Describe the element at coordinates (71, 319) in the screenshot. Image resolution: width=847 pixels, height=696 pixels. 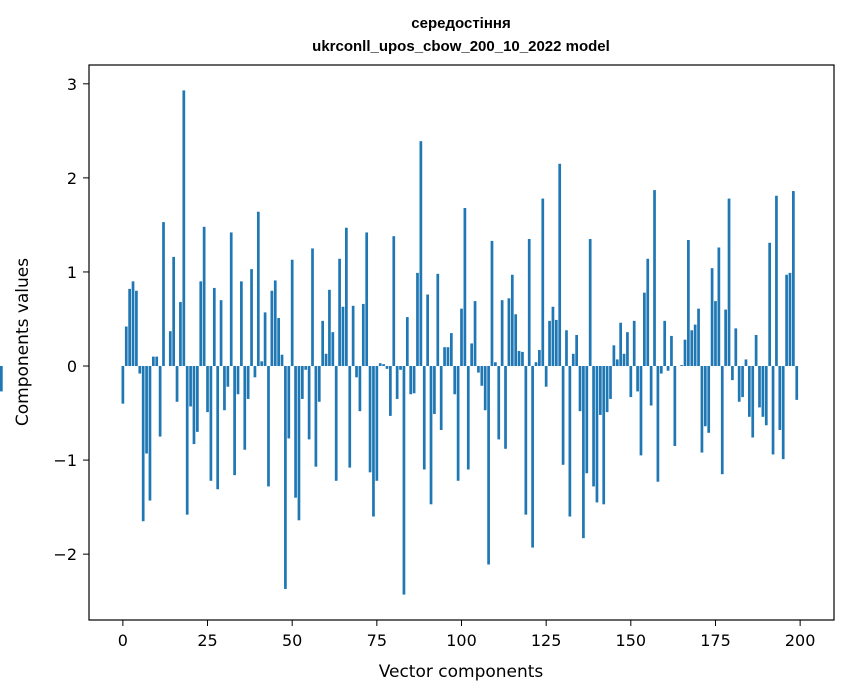
I see `y-axis-ticks: −2 −1 0 1 2 3` at that location.